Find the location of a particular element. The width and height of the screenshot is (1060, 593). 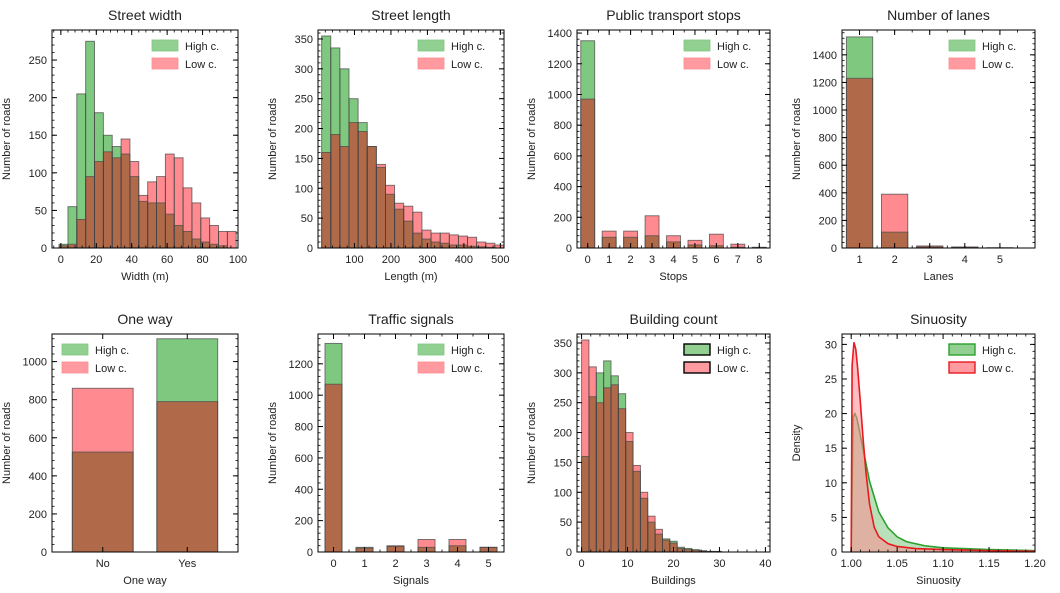

x-tick-label: 10 is located at coordinates (627, 564).